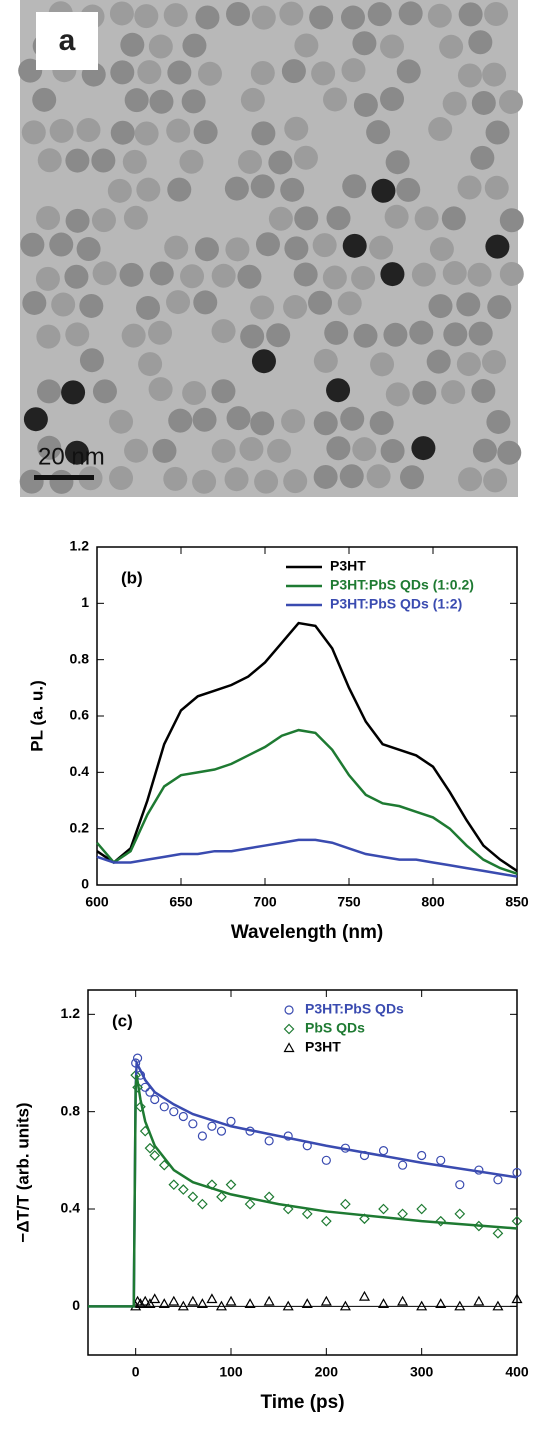 The image size is (535, 1439). What do you see at coordinates (303, 1183) in the screenshot?
I see `fit-line` at bounding box center [303, 1183].